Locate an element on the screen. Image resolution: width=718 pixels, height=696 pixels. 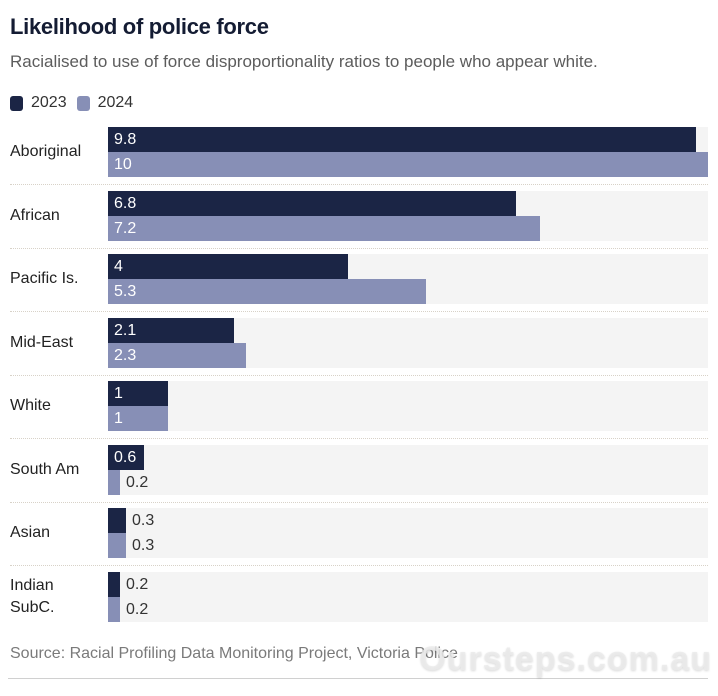
category-label: Mid-East is located at coordinates (42, 342).